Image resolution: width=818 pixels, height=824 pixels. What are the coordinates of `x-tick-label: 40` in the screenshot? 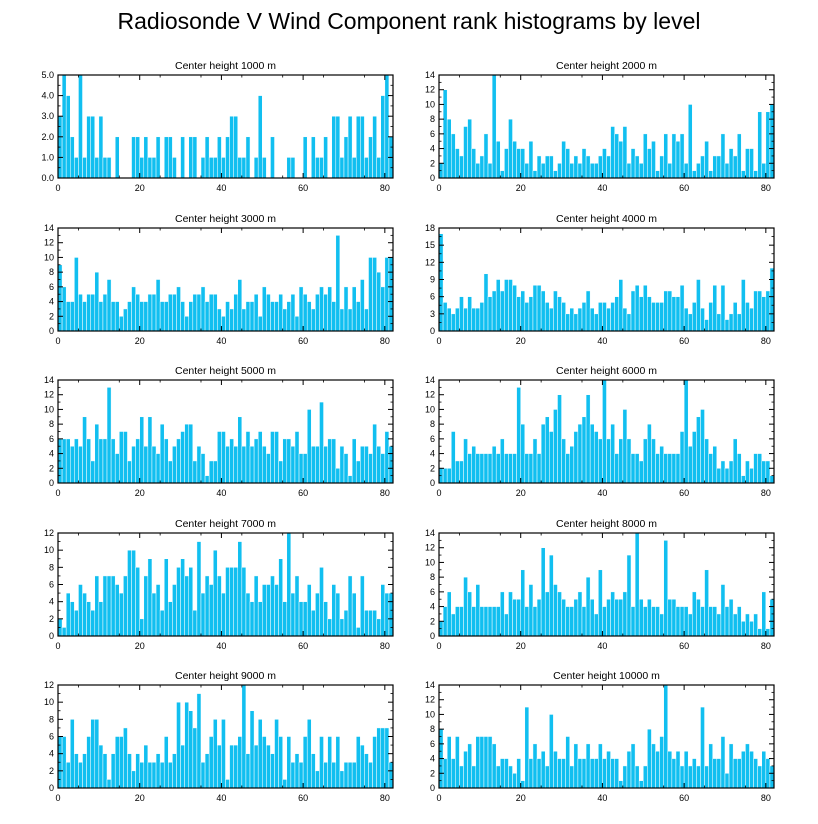 It's located at (221, 798).